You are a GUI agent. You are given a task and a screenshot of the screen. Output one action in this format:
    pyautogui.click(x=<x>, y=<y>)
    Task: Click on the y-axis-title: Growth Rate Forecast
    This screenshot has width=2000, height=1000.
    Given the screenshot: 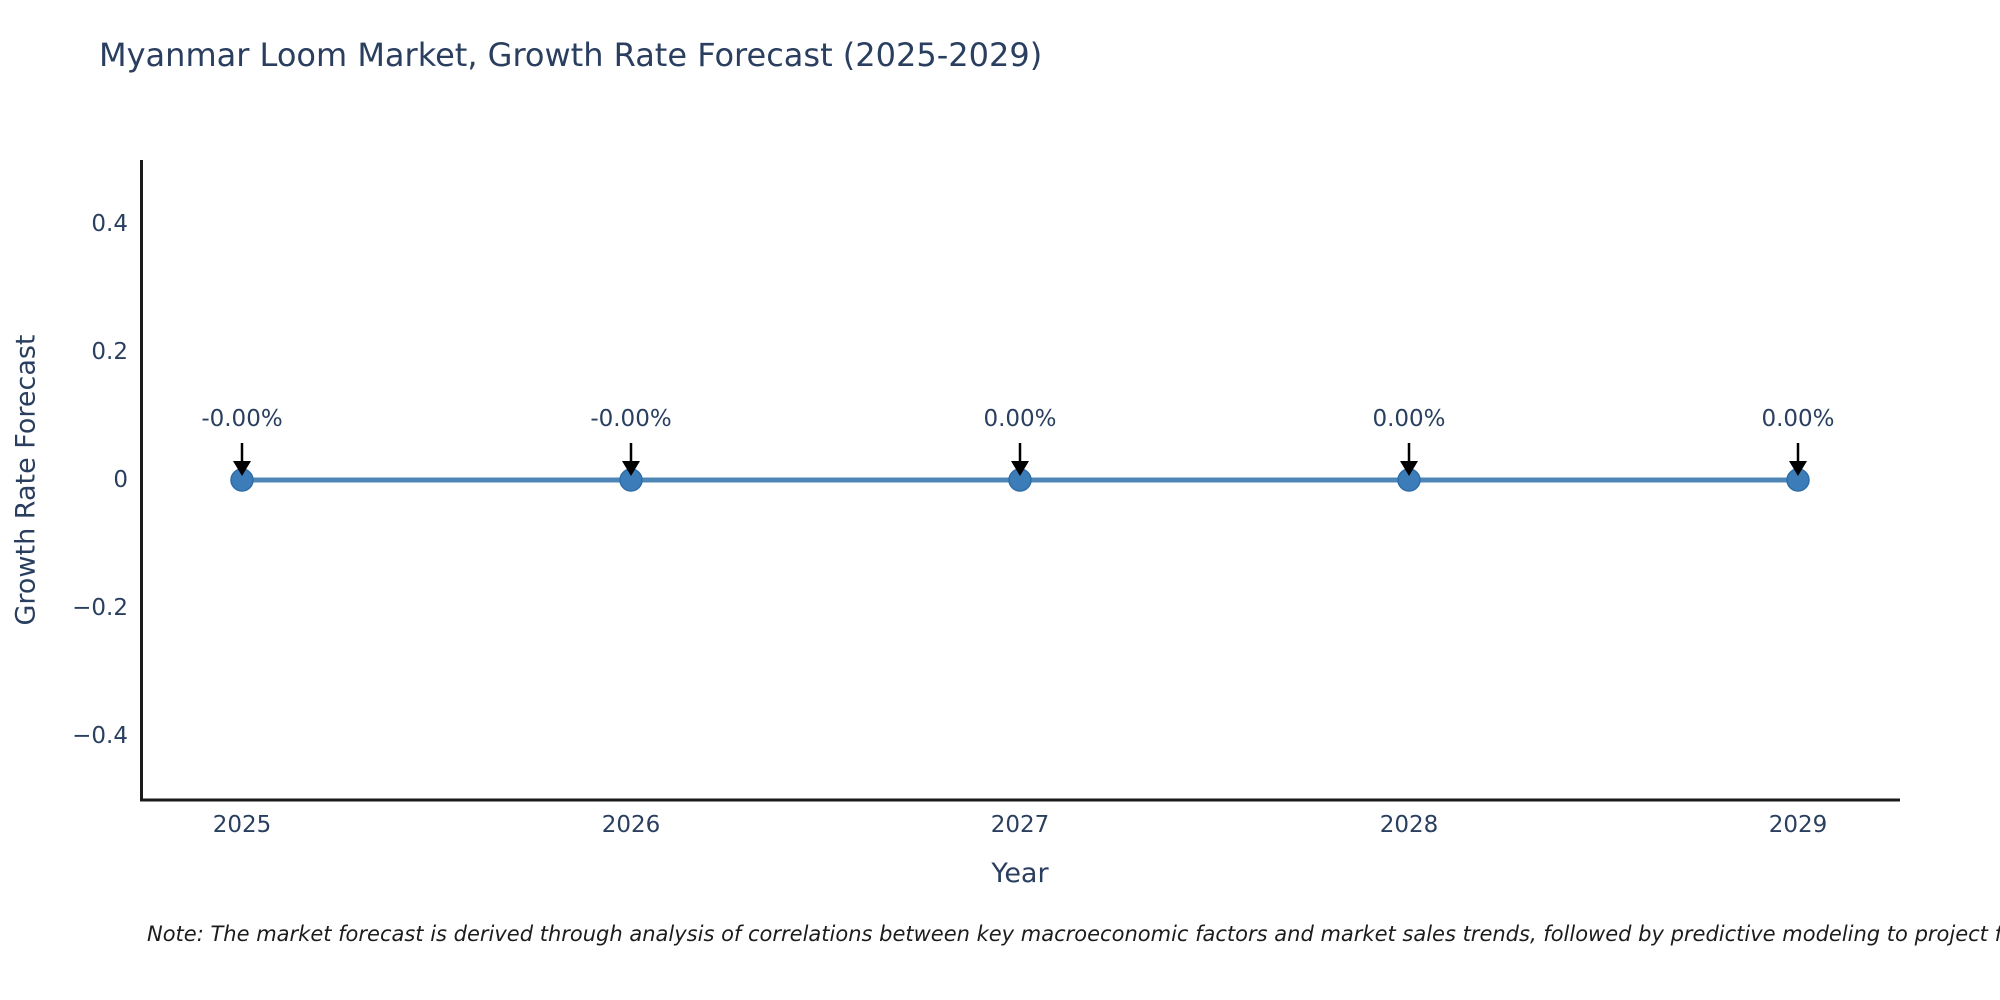 What is the action you would take?
    pyautogui.click(x=26, y=480)
    